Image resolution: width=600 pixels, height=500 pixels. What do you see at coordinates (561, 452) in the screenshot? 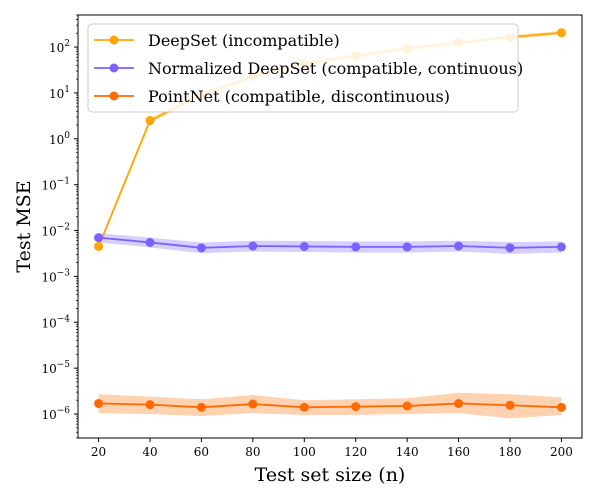
I see `x-tick-label: 200` at bounding box center [561, 452].